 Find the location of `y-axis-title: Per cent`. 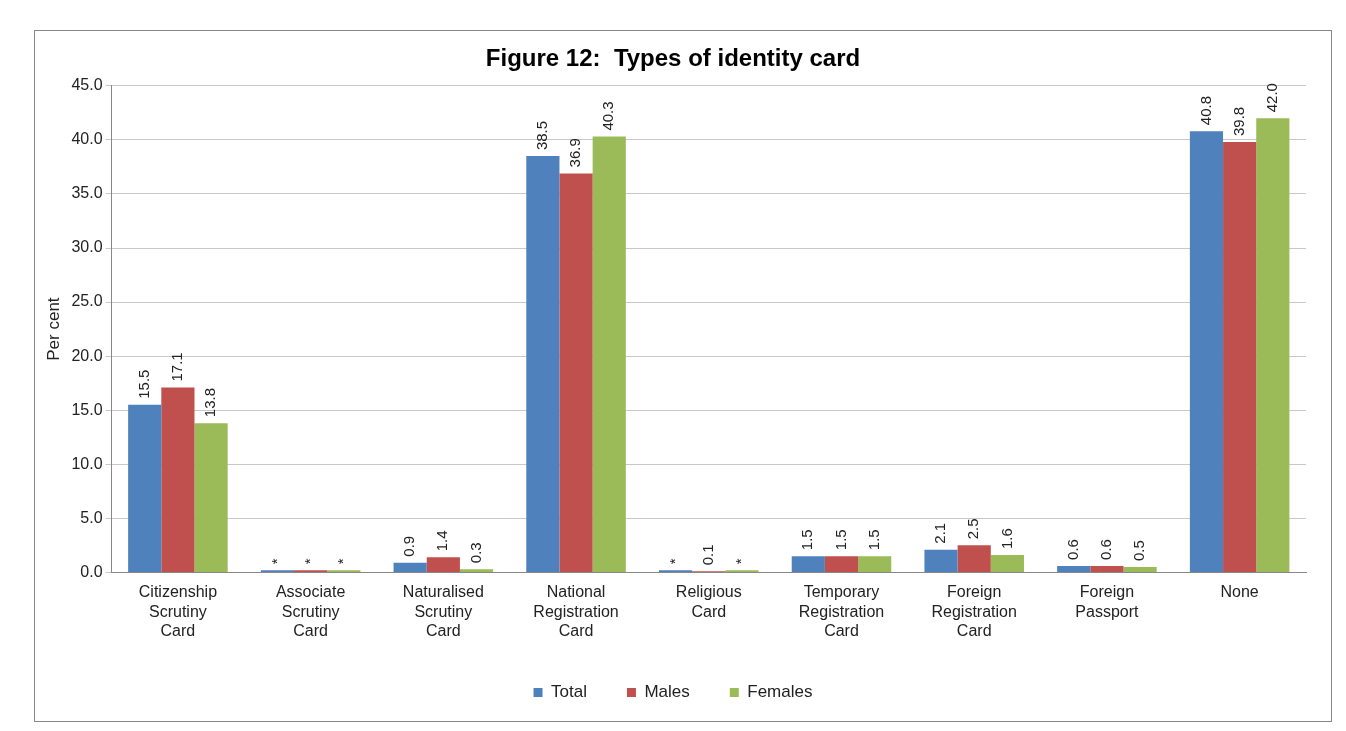

y-axis-title: Per cent is located at coordinates (53, 329).